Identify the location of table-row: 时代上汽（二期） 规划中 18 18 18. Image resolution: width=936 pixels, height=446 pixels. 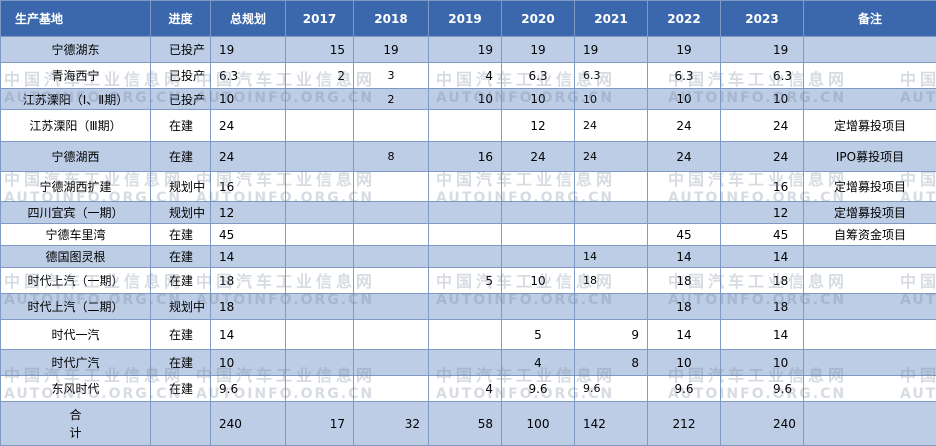
(468, 306).